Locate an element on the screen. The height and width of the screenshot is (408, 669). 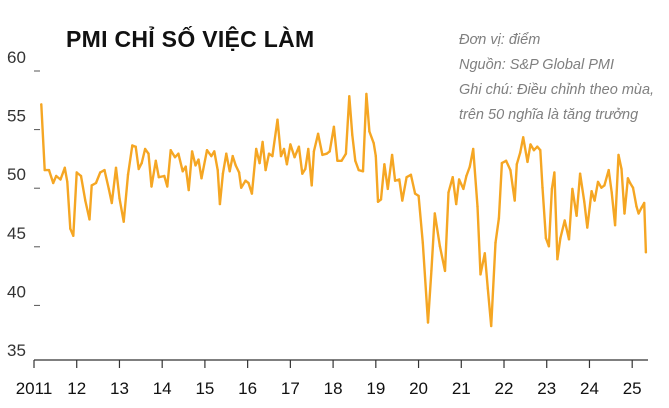
y-tick-label: 40 is located at coordinates (16, 291).